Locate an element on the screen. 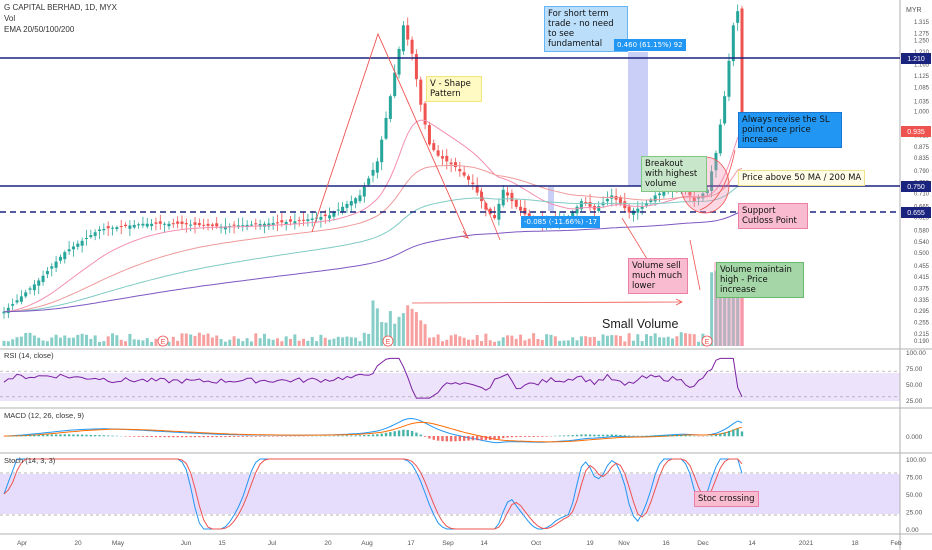  note-drop: -0.085 (-11.66%) -17 is located at coordinates (561, 222).